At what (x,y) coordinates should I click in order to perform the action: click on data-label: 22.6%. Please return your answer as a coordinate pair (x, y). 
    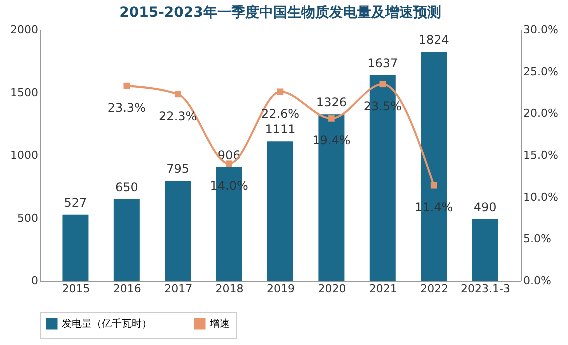
    Looking at the image, I should click on (280, 113).